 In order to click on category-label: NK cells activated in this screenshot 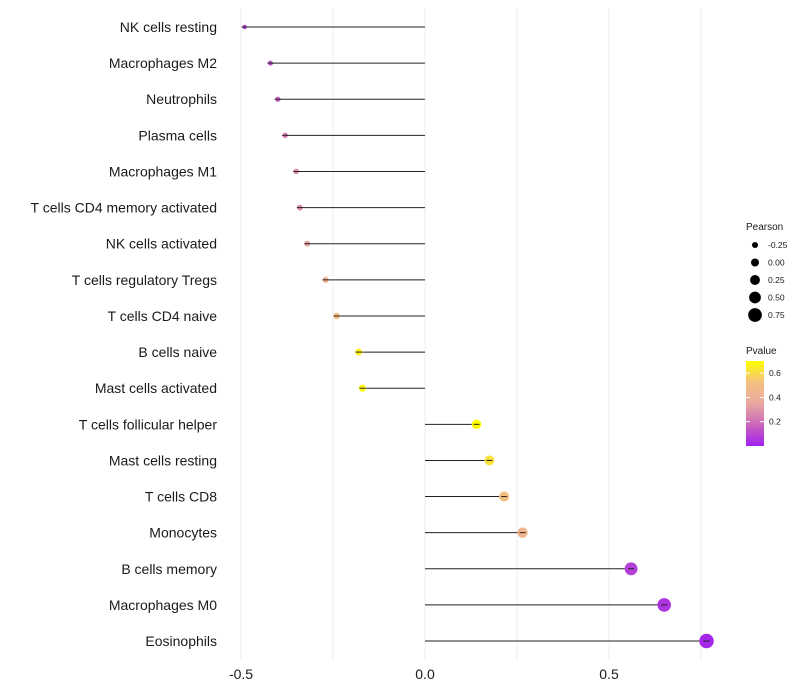, I will do `click(161, 244)`.